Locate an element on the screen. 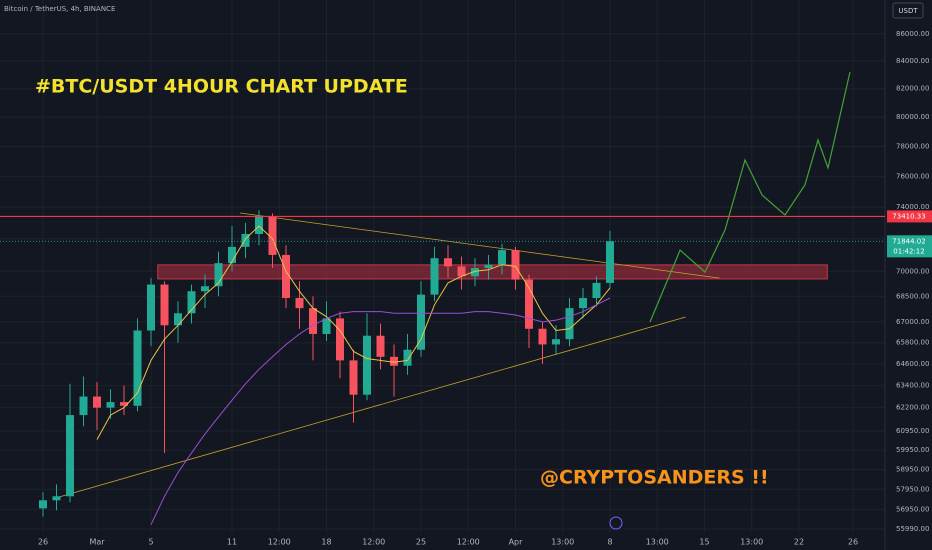  x-tick-label: 5 is located at coordinates (150, 542).